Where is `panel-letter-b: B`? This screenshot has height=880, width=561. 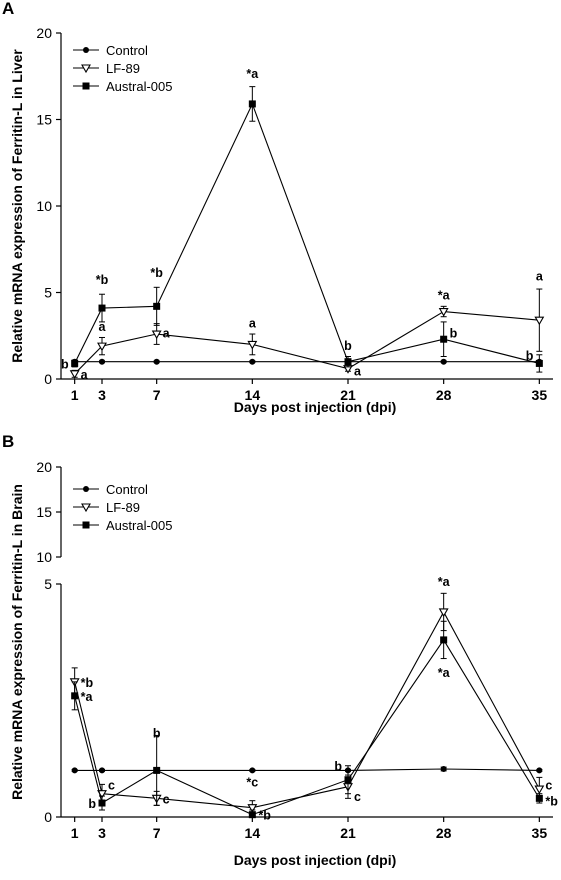 panel-letter-b: B is located at coordinates (8, 441).